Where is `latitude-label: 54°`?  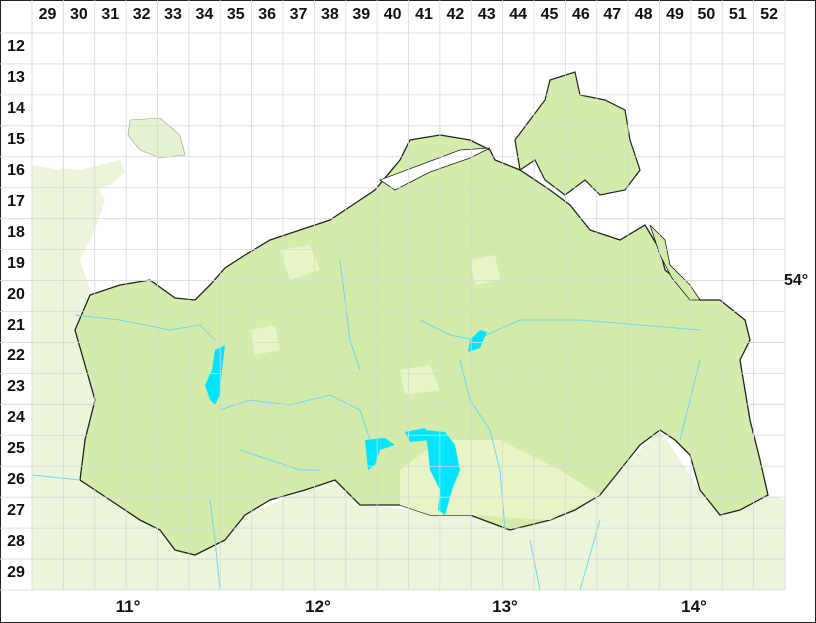
latitude-label: 54° is located at coordinates (796, 280).